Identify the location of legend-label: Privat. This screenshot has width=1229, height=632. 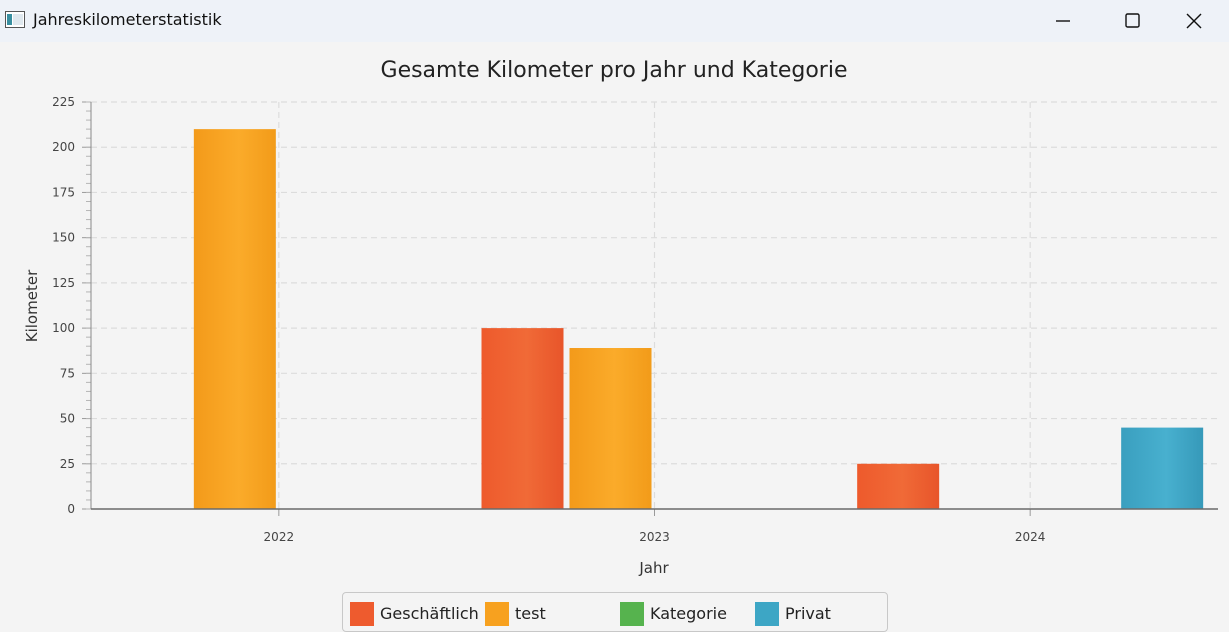
(808, 613).